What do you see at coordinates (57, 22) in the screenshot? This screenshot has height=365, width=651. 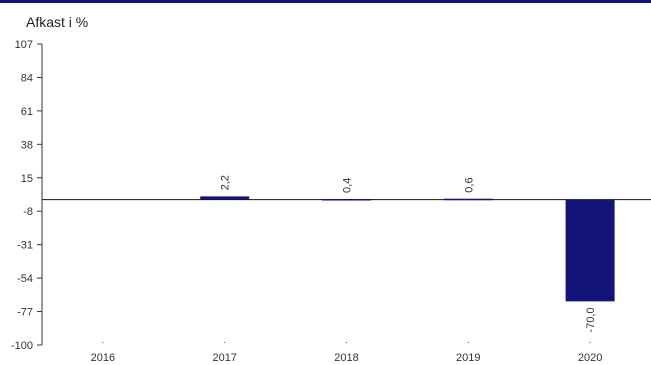 I see `y-axis-title: Afkast i %` at bounding box center [57, 22].